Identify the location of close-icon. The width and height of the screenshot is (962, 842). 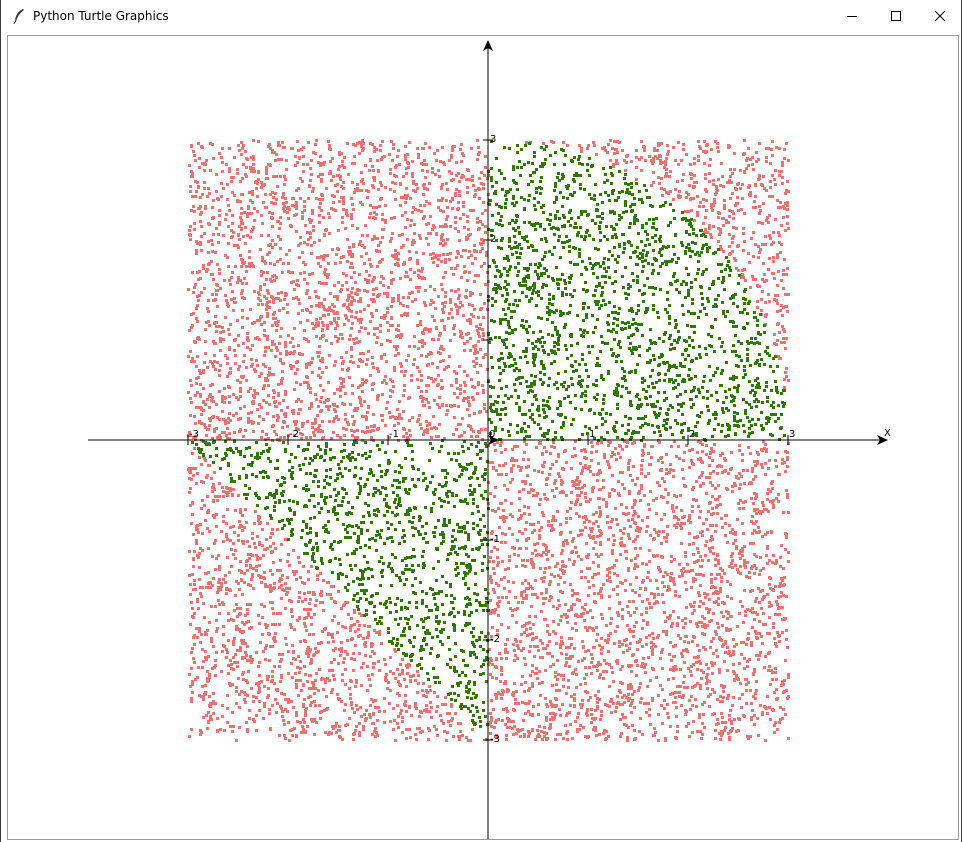
(940, 16).